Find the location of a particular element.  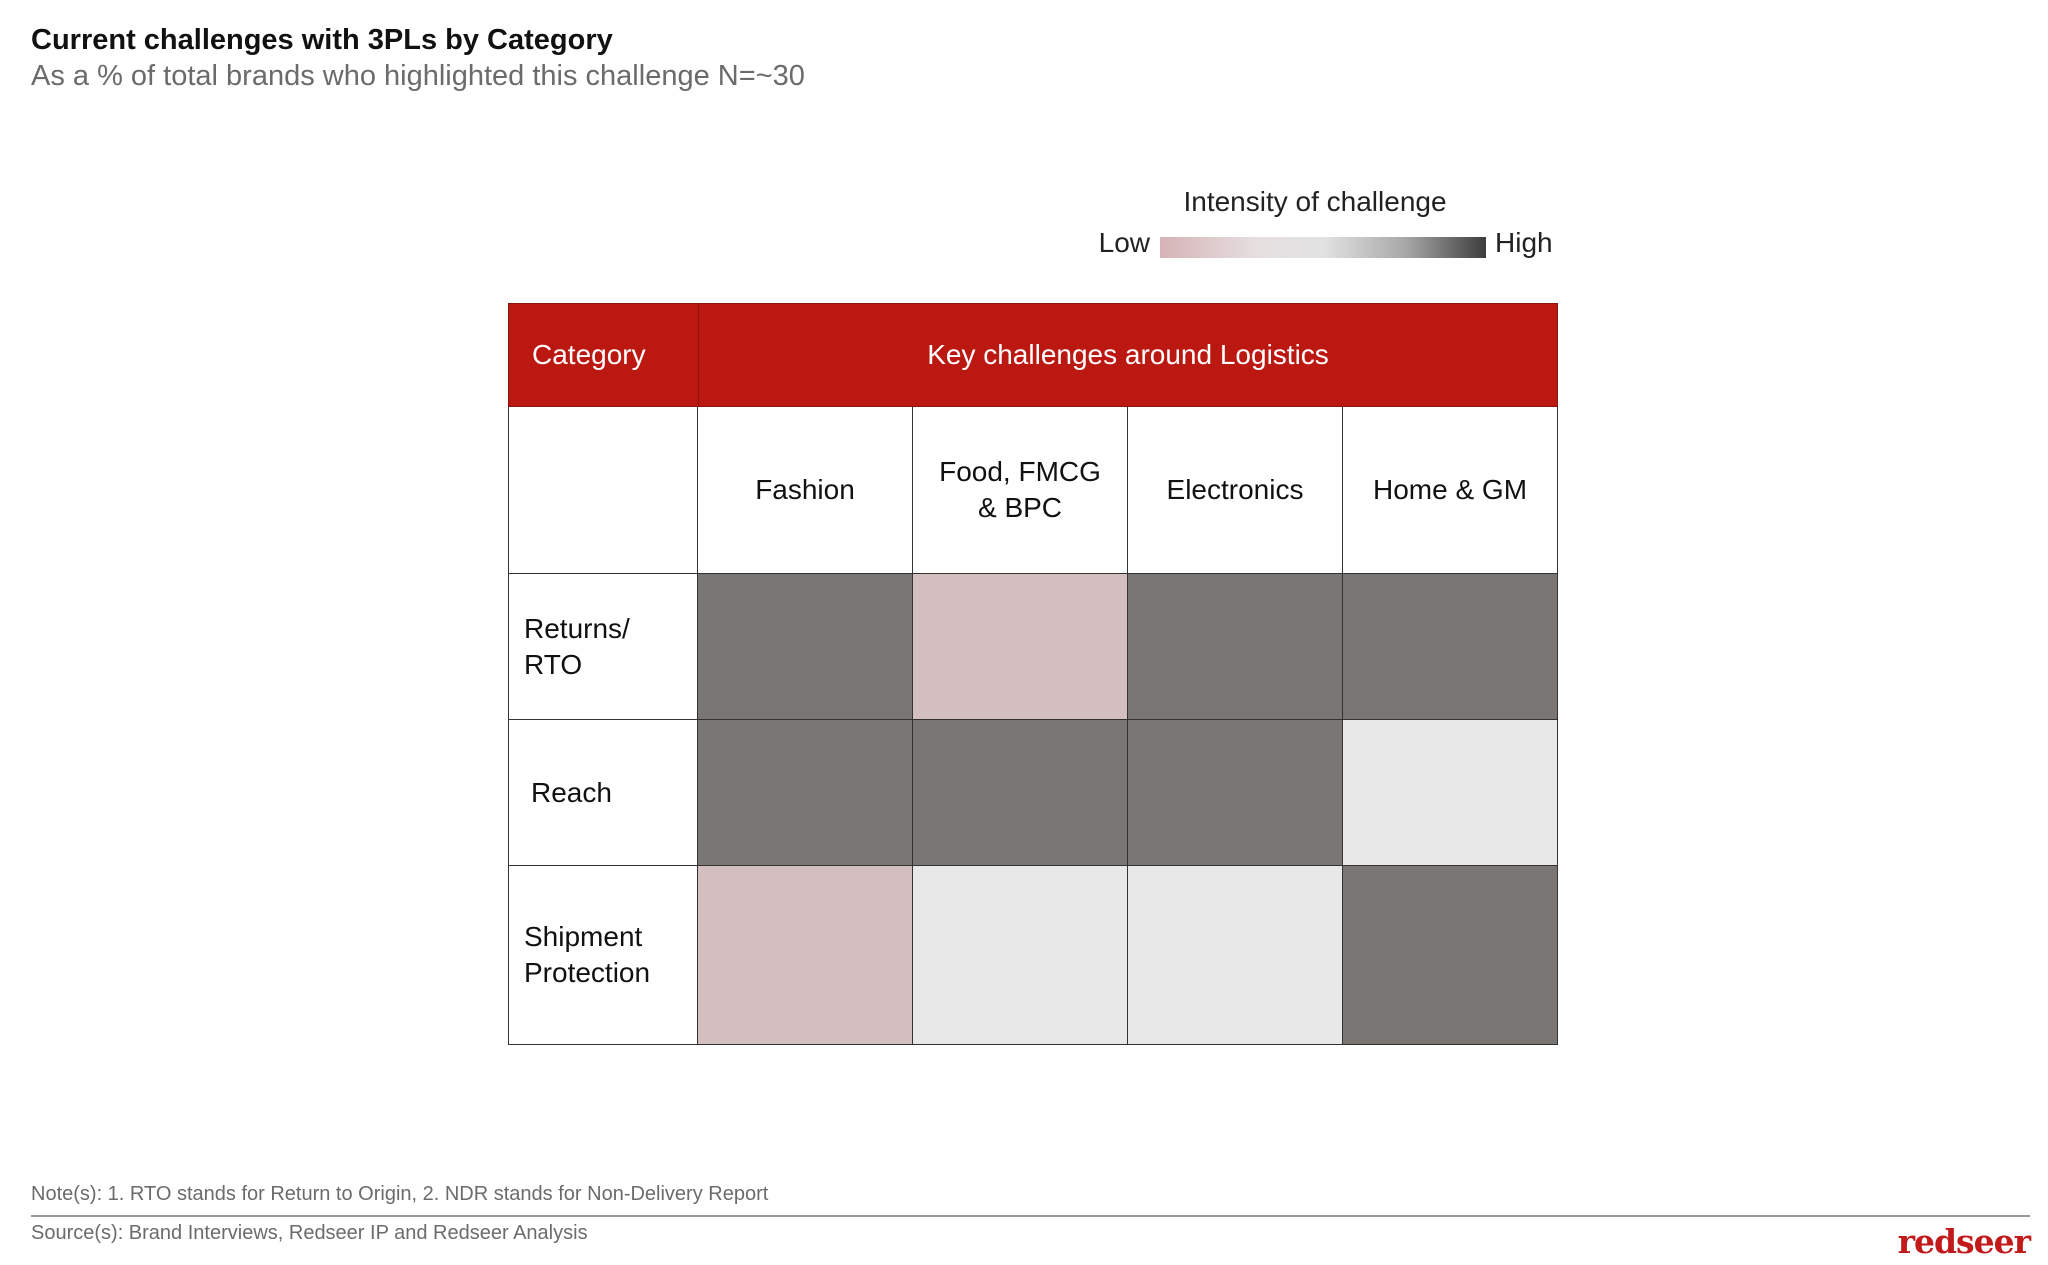

column-header-food-fmcg-bpc-label: Food, FMCG & BPC is located at coordinates (1020, 489).